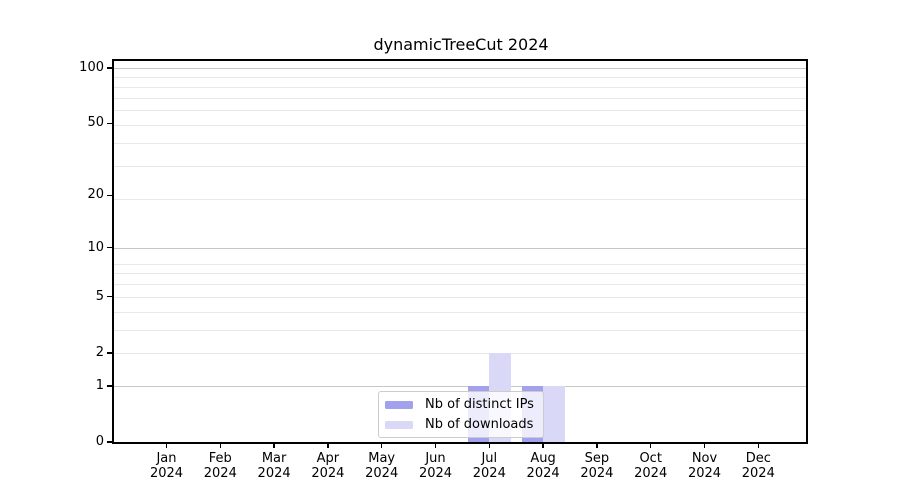 The height and width of the screenshot is (500, 900). What do you see at coordinates (461, 414) in the screenshot?
I see `legend: Nb of distinct IPs Nb of downloads` at bounding box center [461, 414].